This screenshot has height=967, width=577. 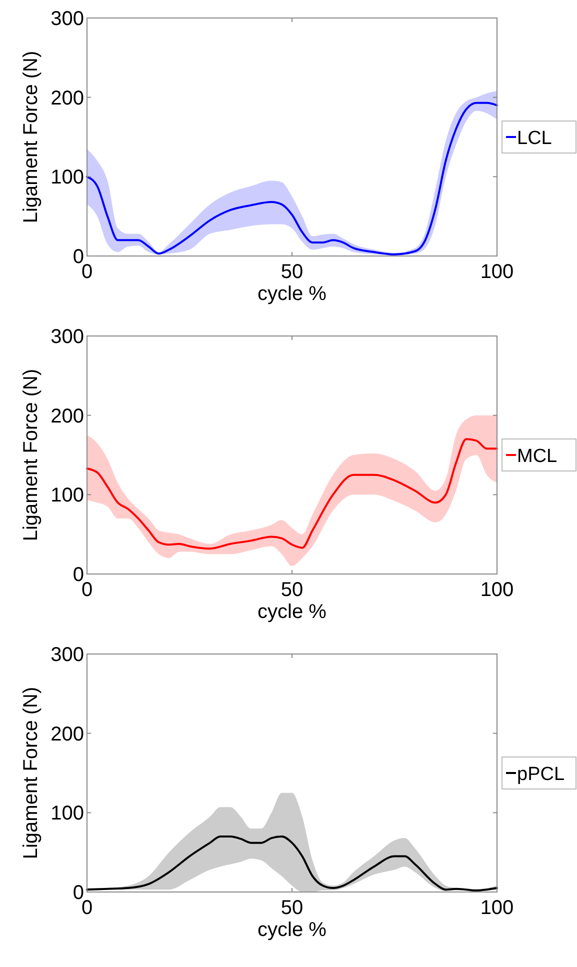 I want to click on legend-label: LCL, so click(x=534, y=138).